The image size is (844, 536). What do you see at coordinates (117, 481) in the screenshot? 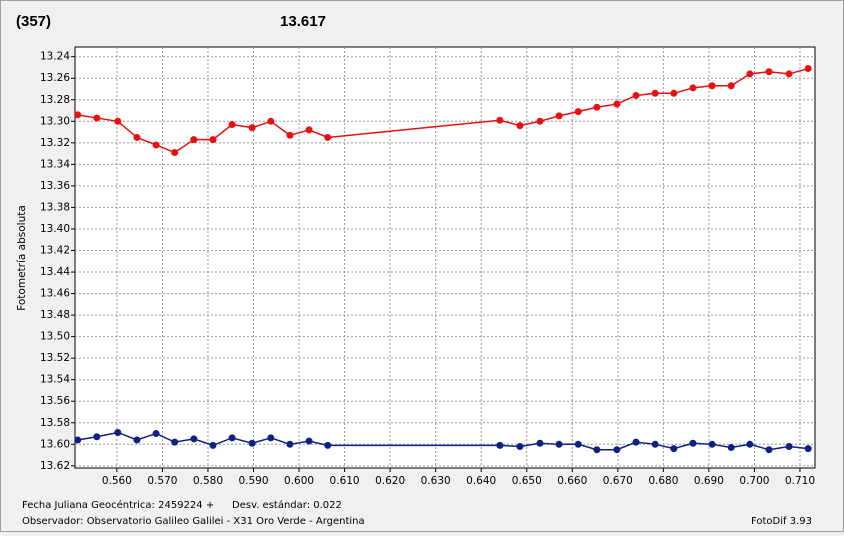
I see `x-tick-label: 0.560` at bounding box center [117, 481].